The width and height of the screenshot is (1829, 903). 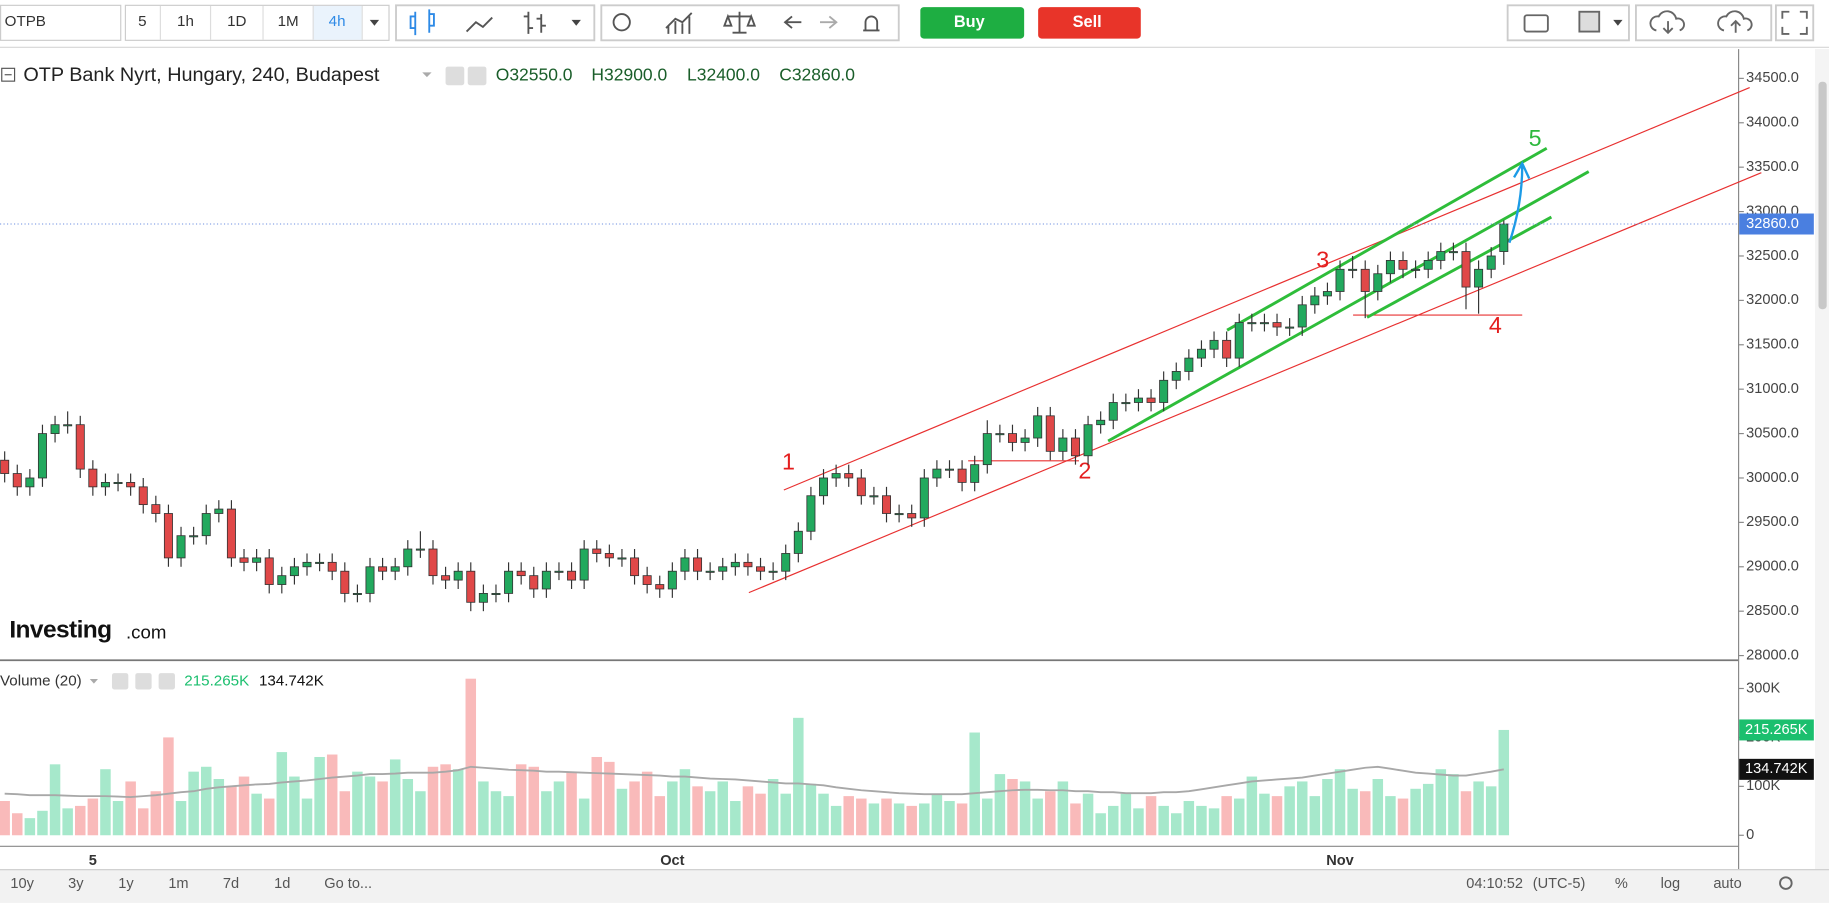 I want to click on interval: 1D, so click(x=236, y=21).